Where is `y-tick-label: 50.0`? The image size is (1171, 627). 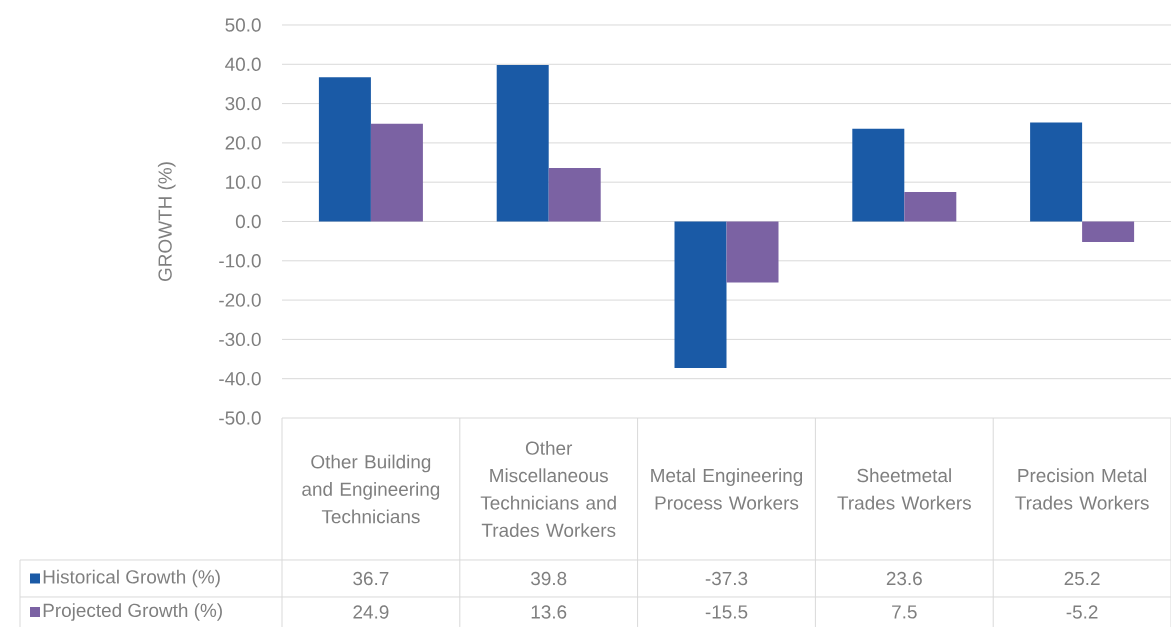 y-tick-label: 50.0 is located at coordinates (243, 25).